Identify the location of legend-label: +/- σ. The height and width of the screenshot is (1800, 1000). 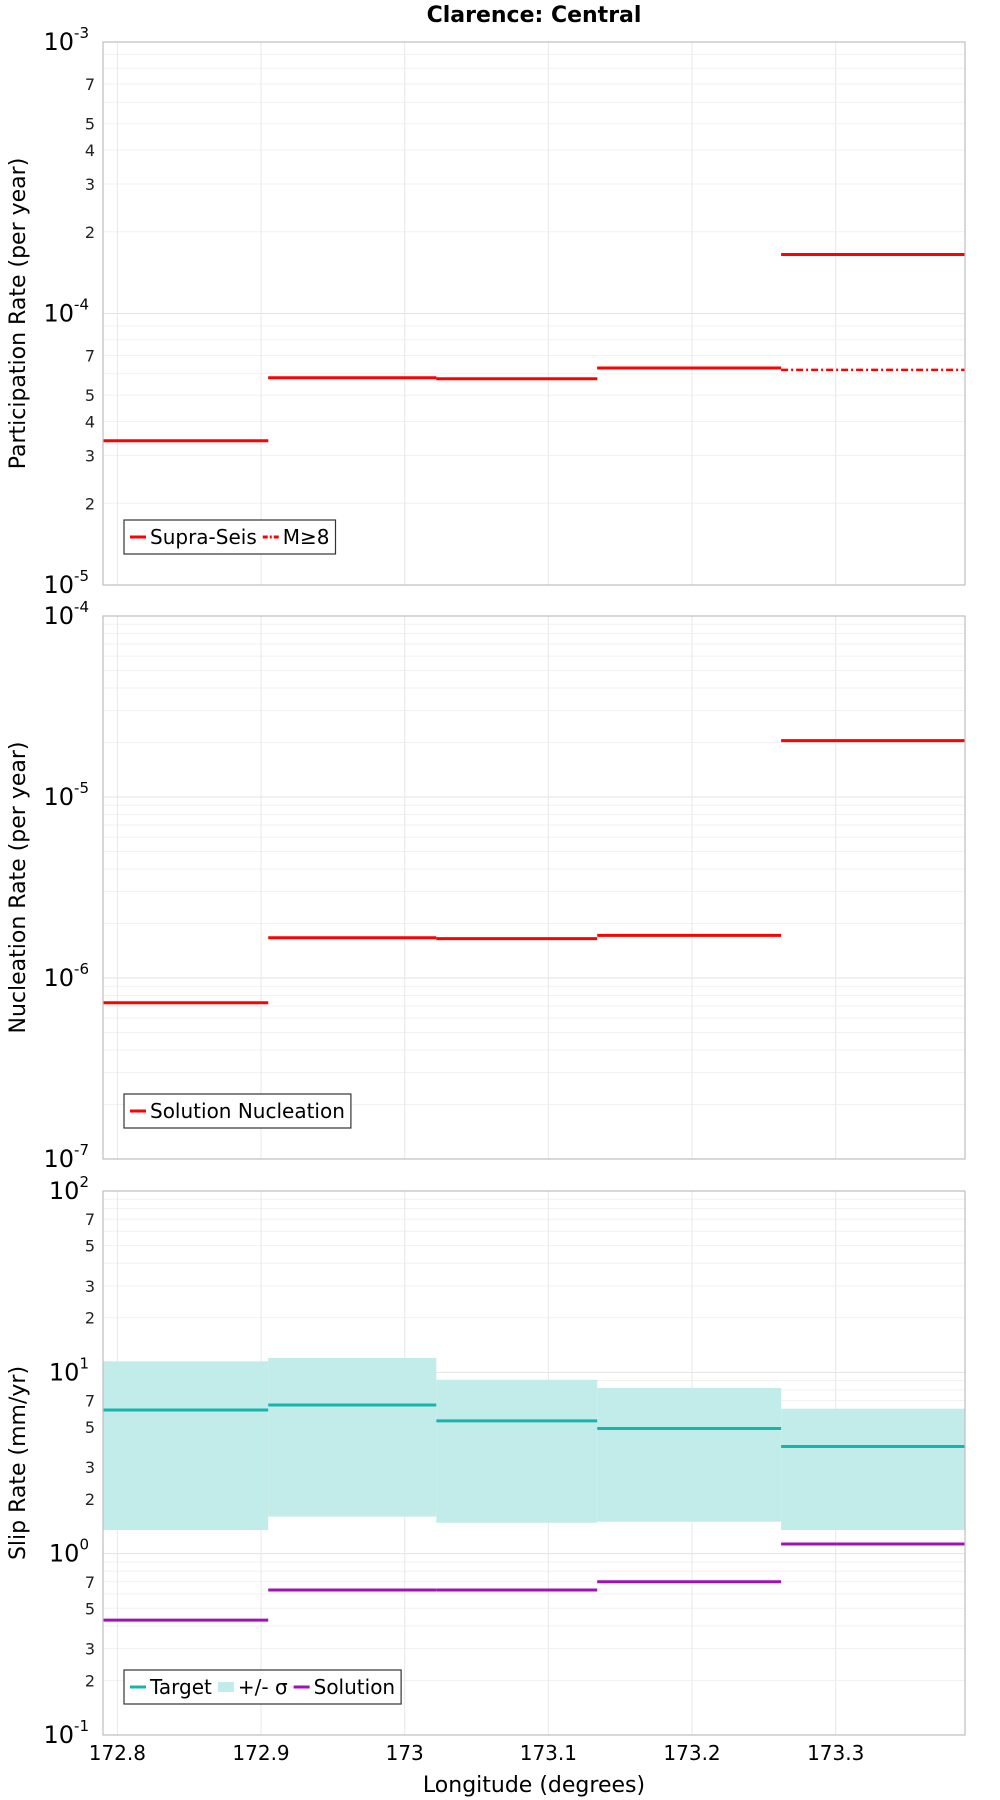
(263, 1687).